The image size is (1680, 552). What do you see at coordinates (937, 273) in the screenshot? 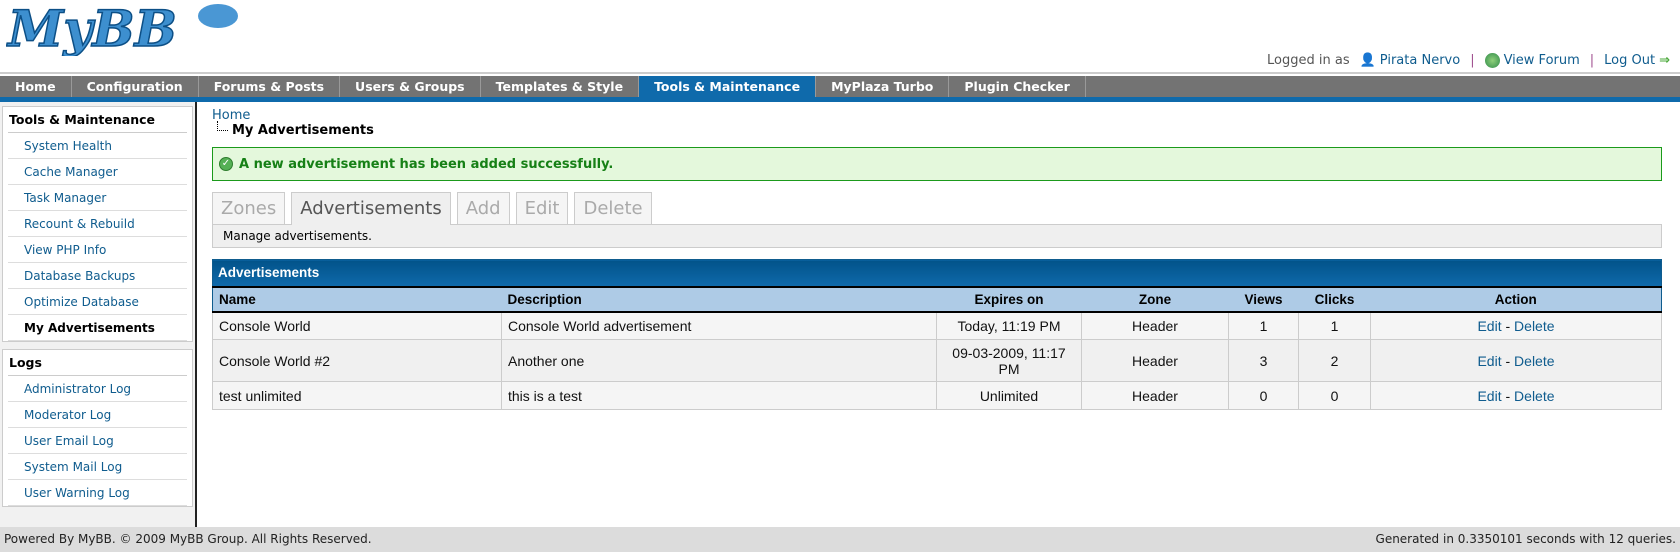
I see `table-title: Advertisements` at bounding box center [937, 273].